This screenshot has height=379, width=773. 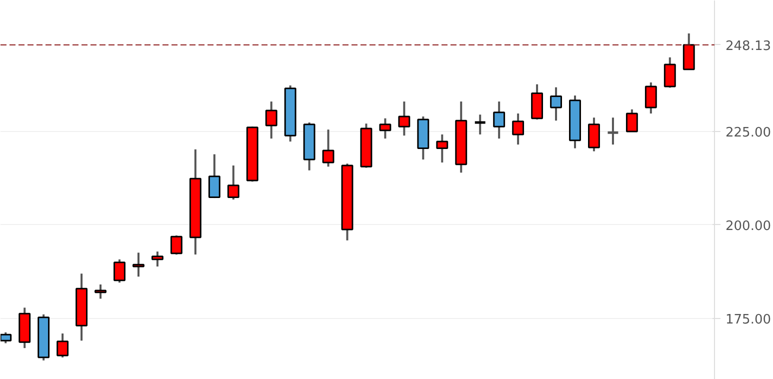 What do you see at coordinates (748, 132) in the screenshot?
I see `y-tick-label: 225.00` at bounding box center [748, 132].